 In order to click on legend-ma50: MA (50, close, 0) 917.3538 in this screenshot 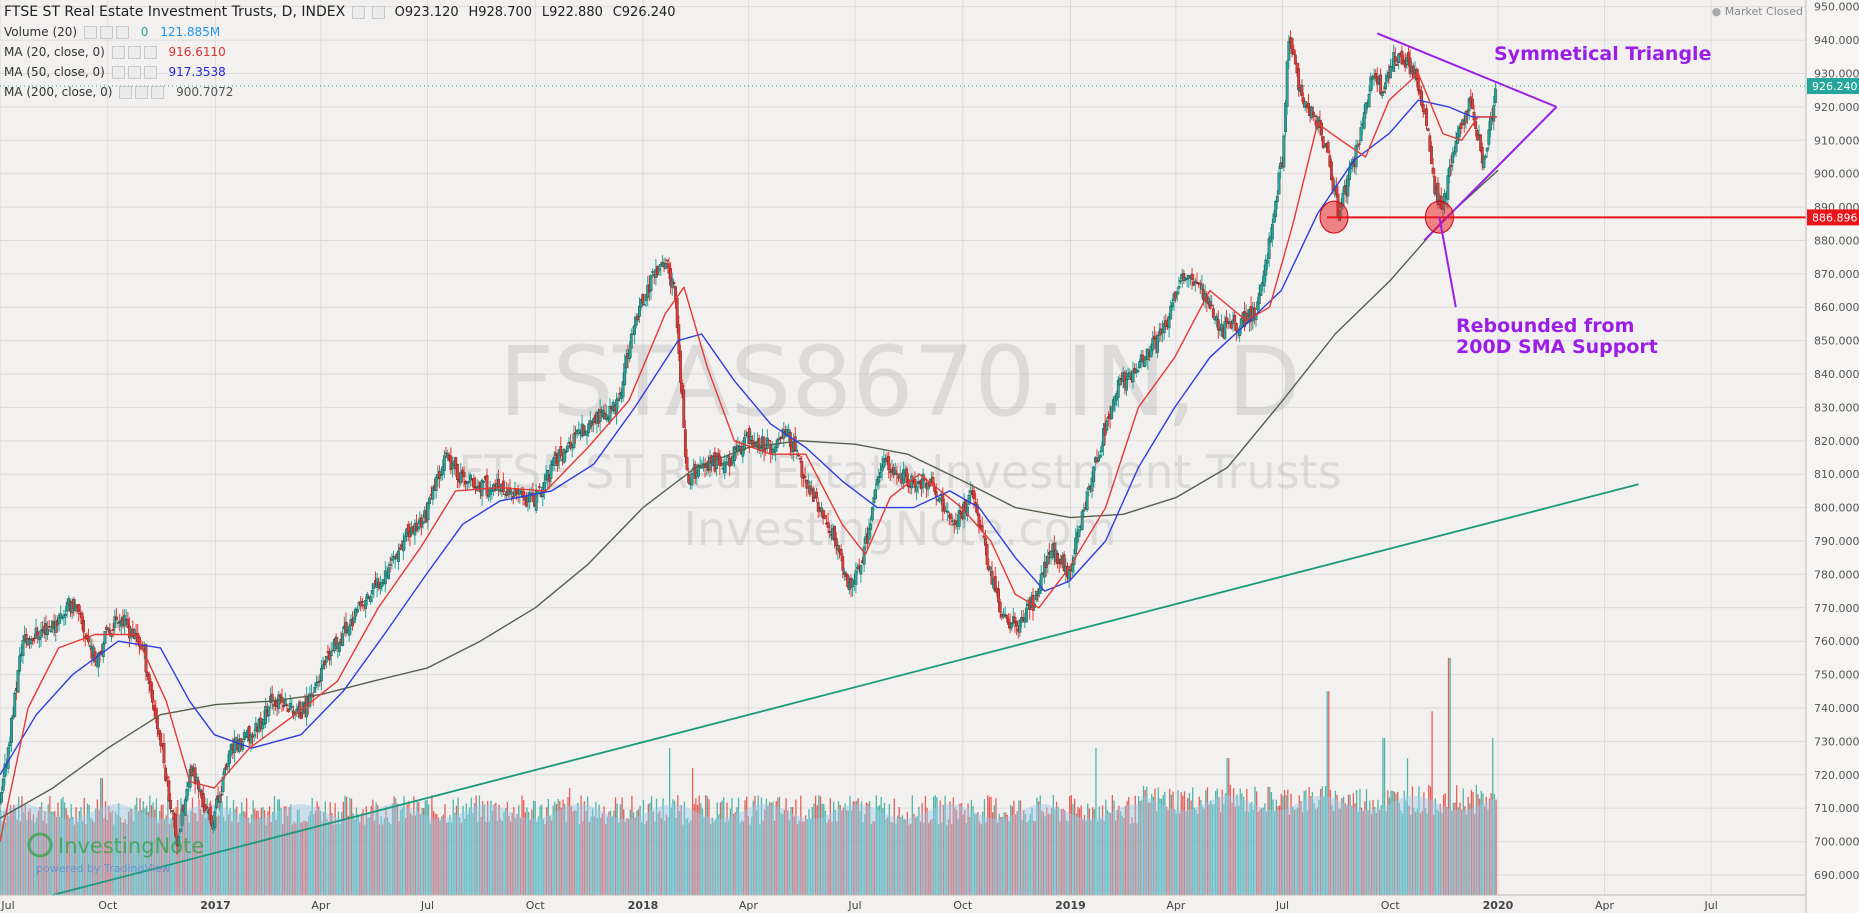, I will do `click(115, 72)`.